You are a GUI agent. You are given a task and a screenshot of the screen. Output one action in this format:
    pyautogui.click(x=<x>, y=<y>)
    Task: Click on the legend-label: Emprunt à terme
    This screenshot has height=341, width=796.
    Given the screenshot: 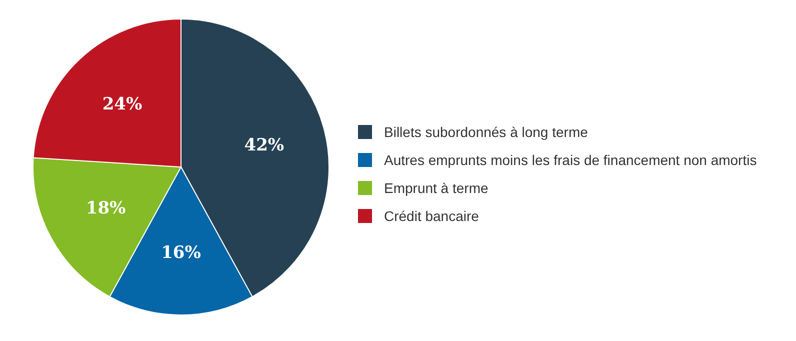 What is the action you would take?
    pyautogui.click(x=436, y=188)
    